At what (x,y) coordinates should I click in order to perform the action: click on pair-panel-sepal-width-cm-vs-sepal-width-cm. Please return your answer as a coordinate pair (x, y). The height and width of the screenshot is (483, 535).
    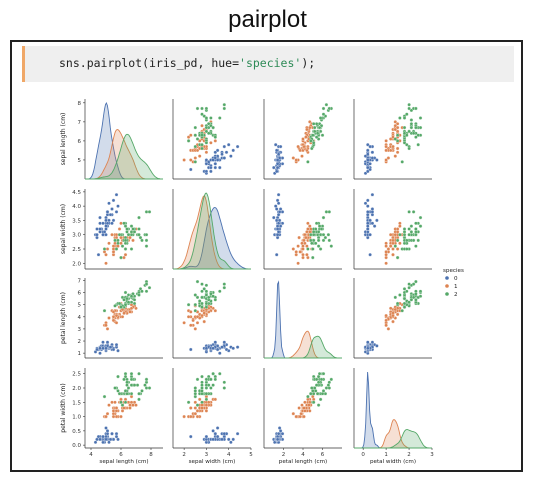
    Looking at the image, I should click on (211, 229).